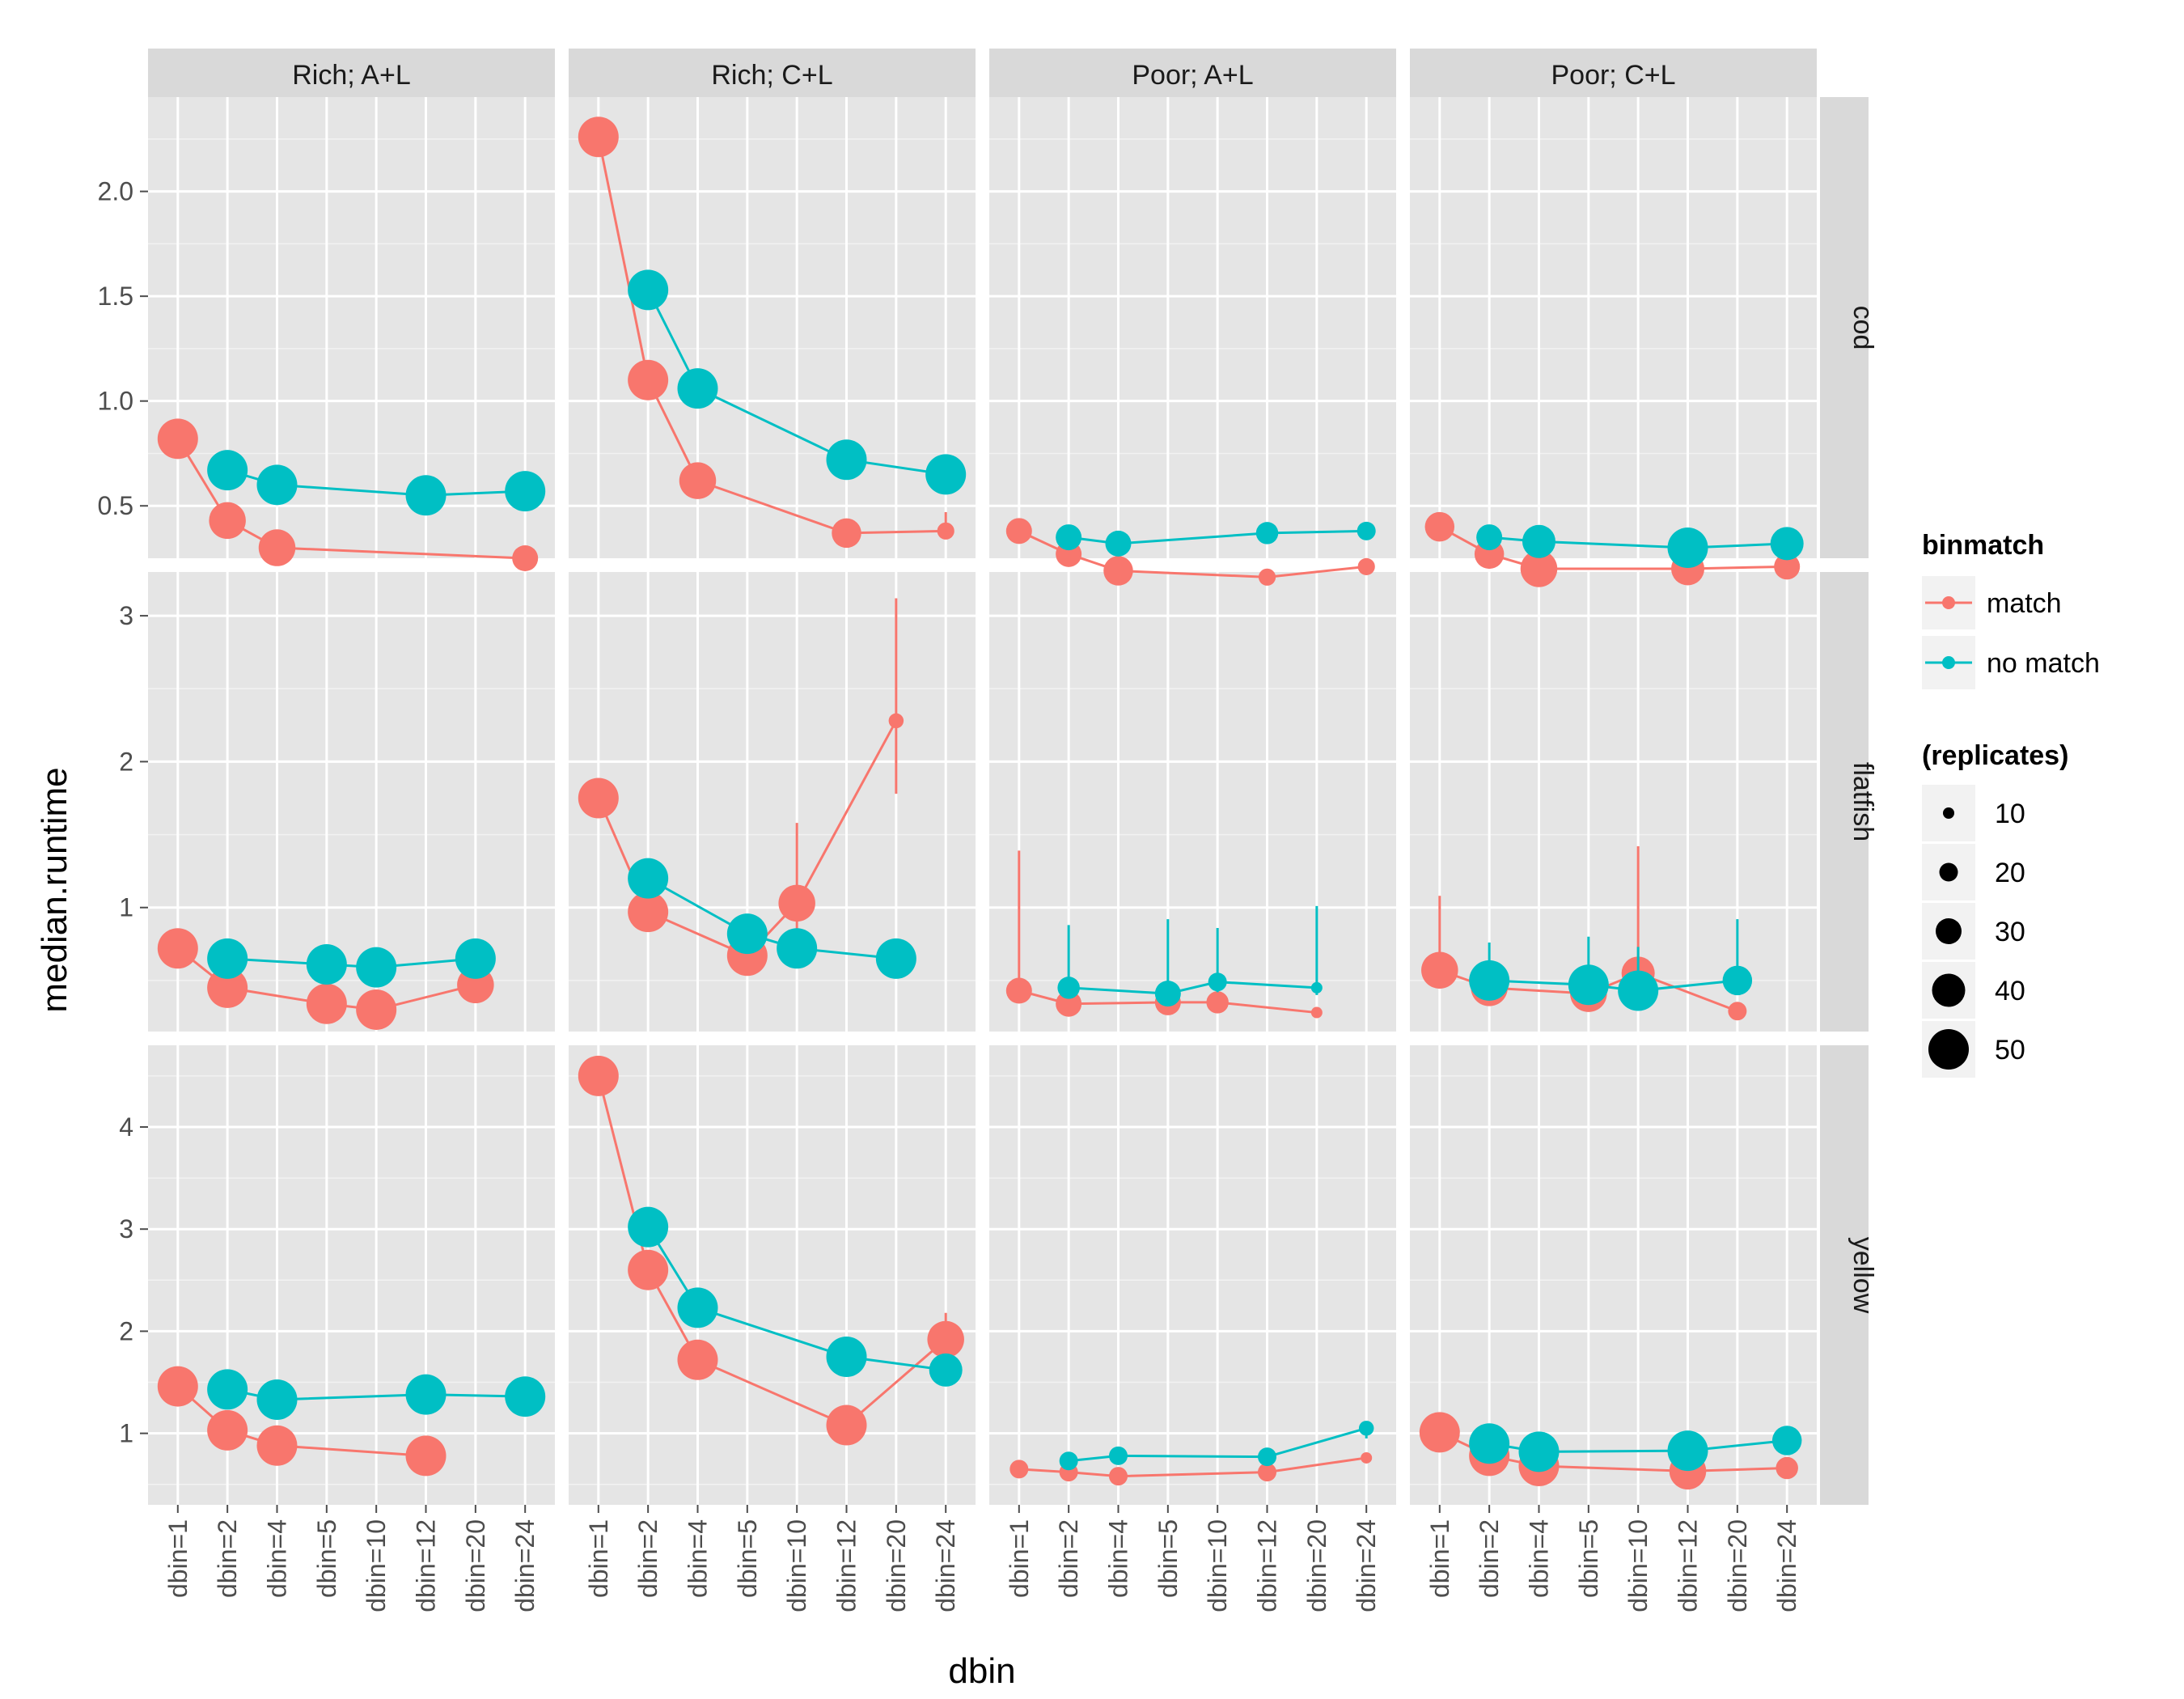 The height and width of the screenshot is (1699, 2184). I want to click on y-tick-label: 3, so click(126, 615).